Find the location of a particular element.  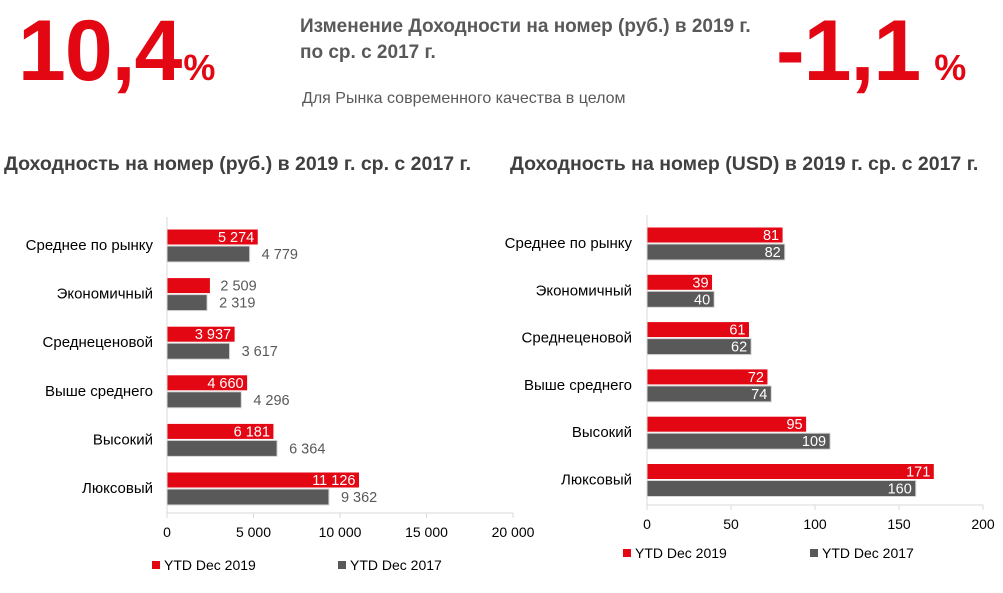

data-label-2019: 5 274 is located at coordinates (236, 238).